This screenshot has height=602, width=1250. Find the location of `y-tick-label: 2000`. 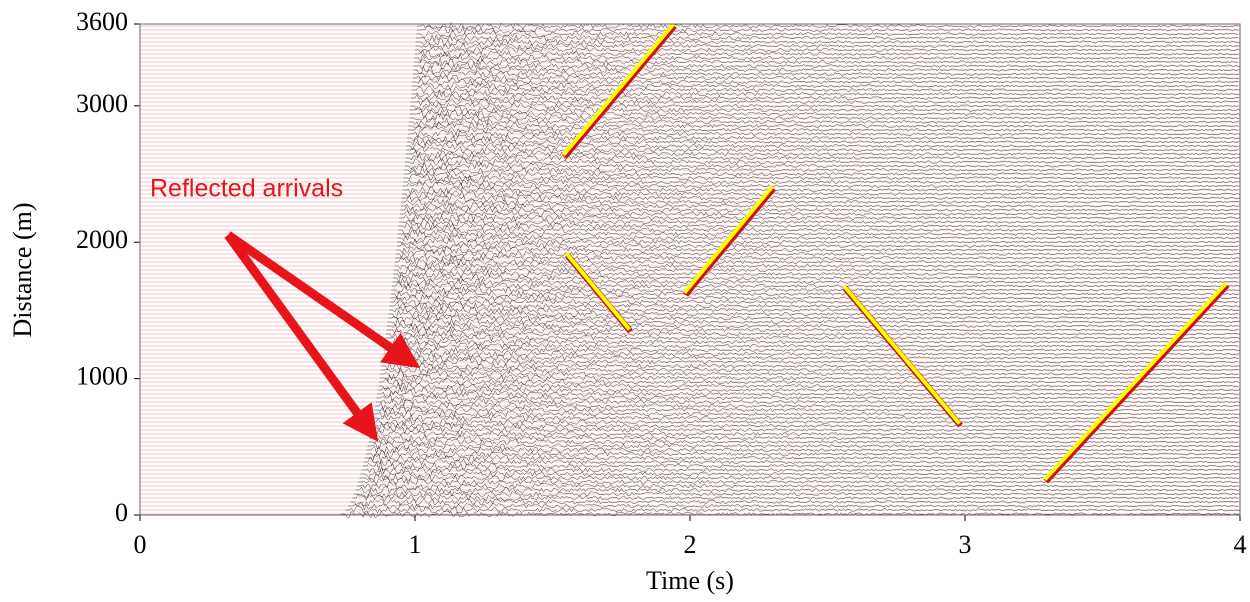

y-tick-label: 2000 is located at coordinates (102, 239).